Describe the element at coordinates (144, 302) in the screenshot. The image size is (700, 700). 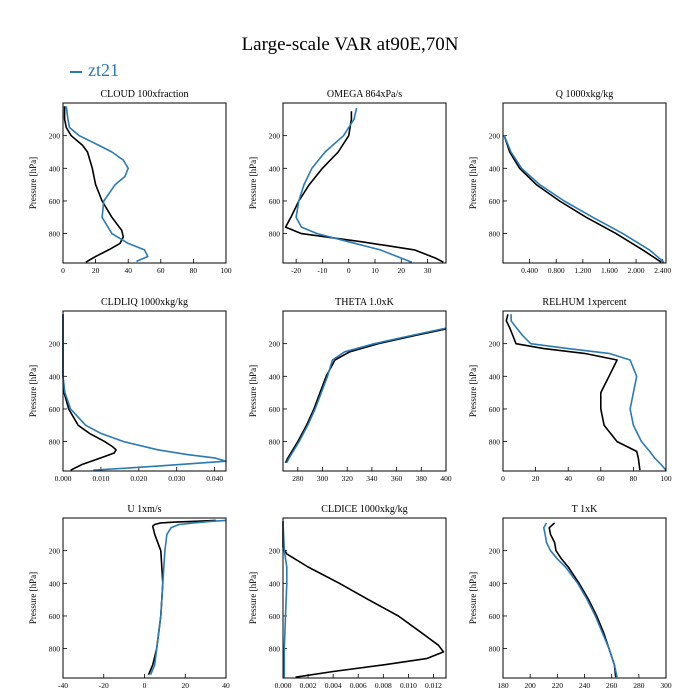
I see `panel-title: CLDLIQ 1000xkg/kg` at that location.